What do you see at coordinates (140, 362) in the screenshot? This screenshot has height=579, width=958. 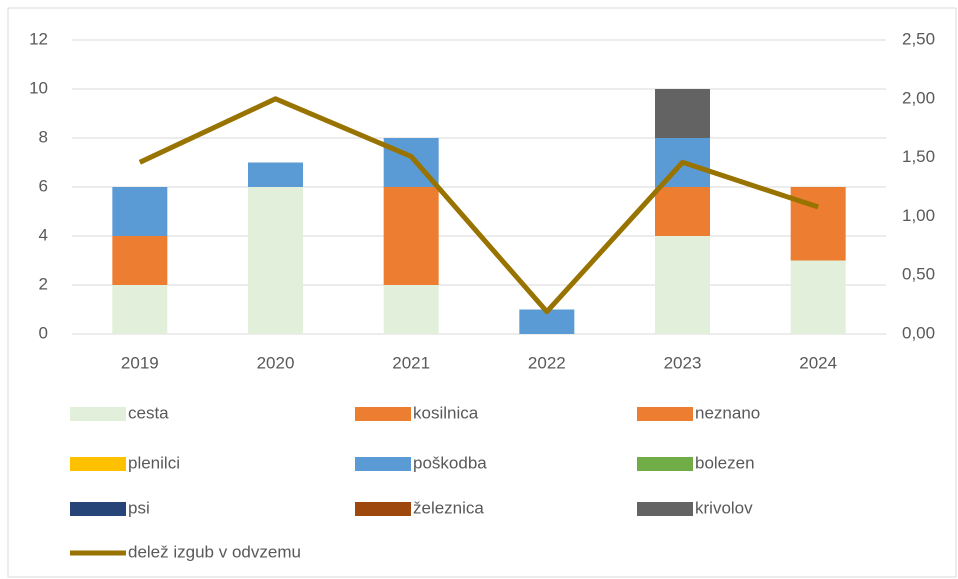 I see `x-tick-label: 2019` at bounding box center [140, 362].